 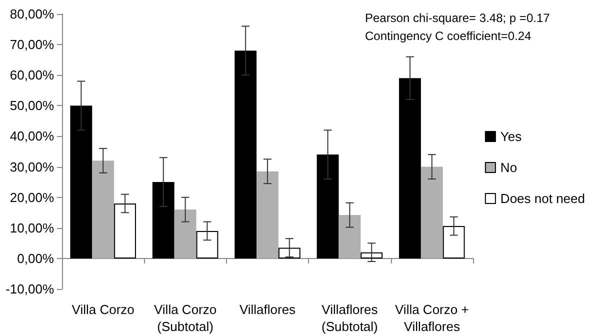 I want to click on legend-label: No, so click(x=509, y=167).